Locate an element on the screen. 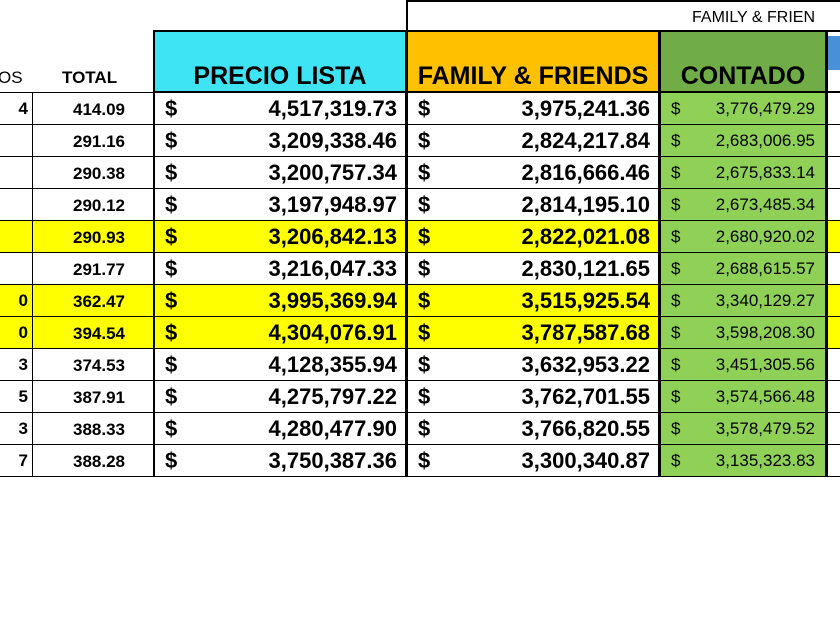  header-fill is located at coordinates (834, 53).